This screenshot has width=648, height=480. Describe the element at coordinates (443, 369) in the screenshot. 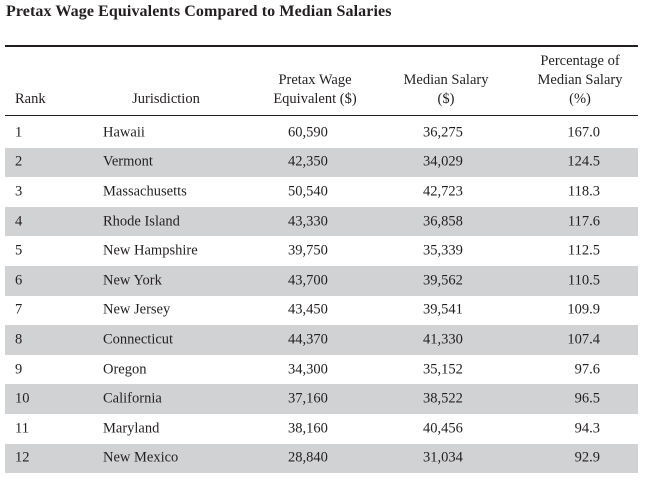

I see `cell-median: 35,152` at that location.